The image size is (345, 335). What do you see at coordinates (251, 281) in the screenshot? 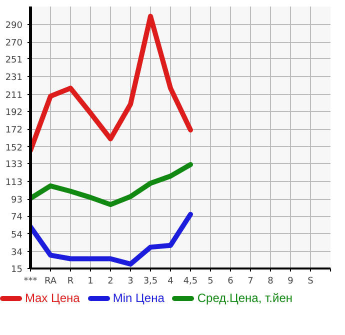
I see `x-tick-label: 7` at bounding box center [251, 281].